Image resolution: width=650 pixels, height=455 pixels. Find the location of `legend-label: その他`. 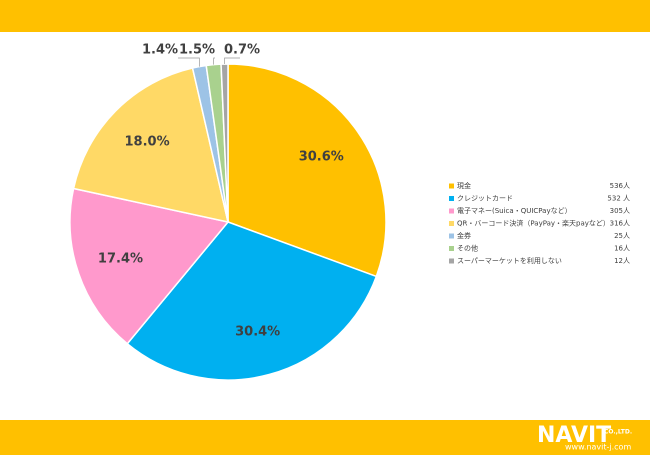

legend-label: その他 is located at coordinates (467, 248).